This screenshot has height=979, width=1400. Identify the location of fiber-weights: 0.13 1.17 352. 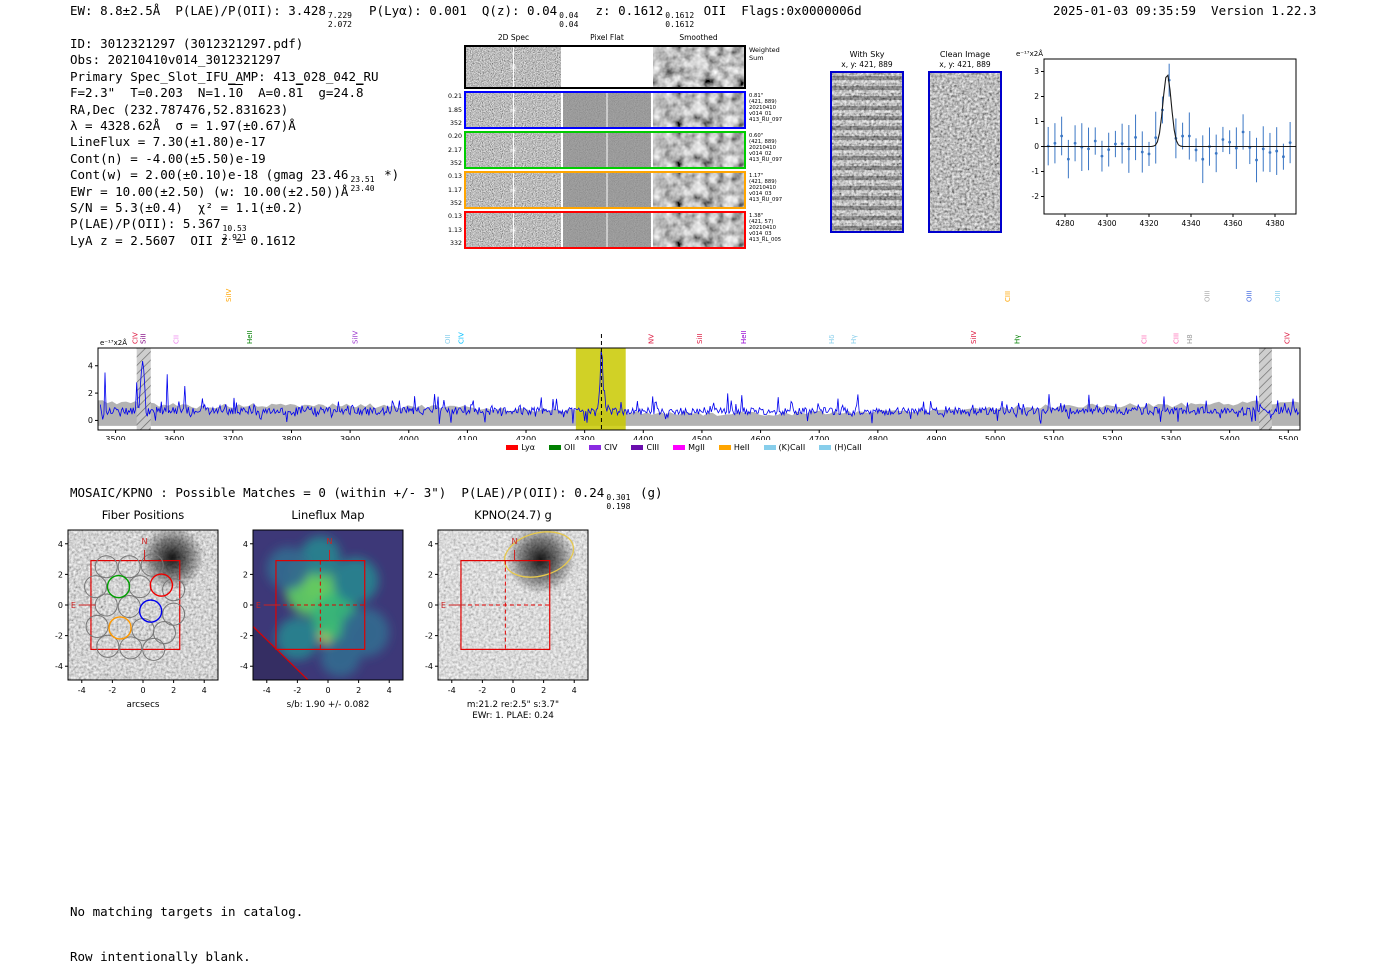
(454, 190).